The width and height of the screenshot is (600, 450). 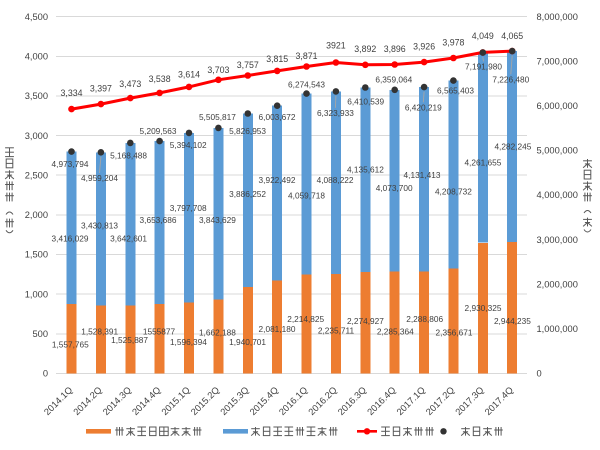 I want to click on svg-text: 3,843,629, so click(x=217, y=220).